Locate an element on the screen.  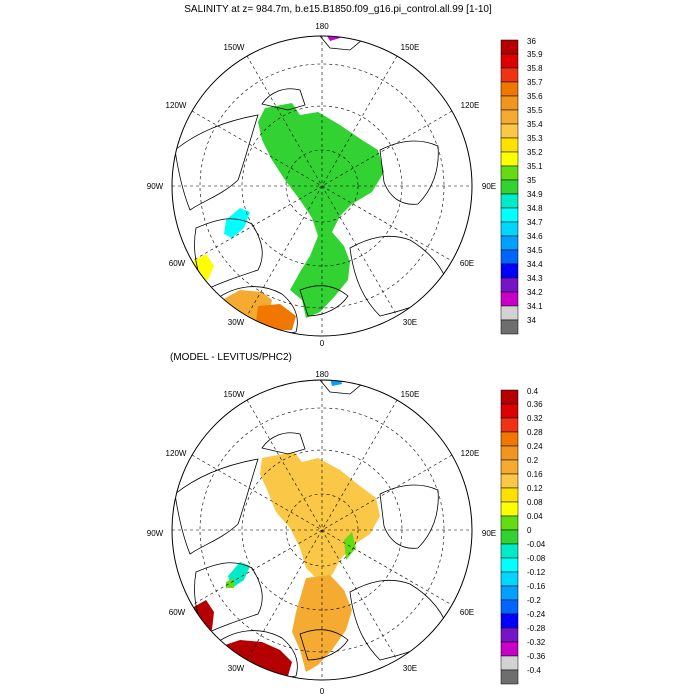
colorbar-label: 35.1 is located at coordinates (535, 166).